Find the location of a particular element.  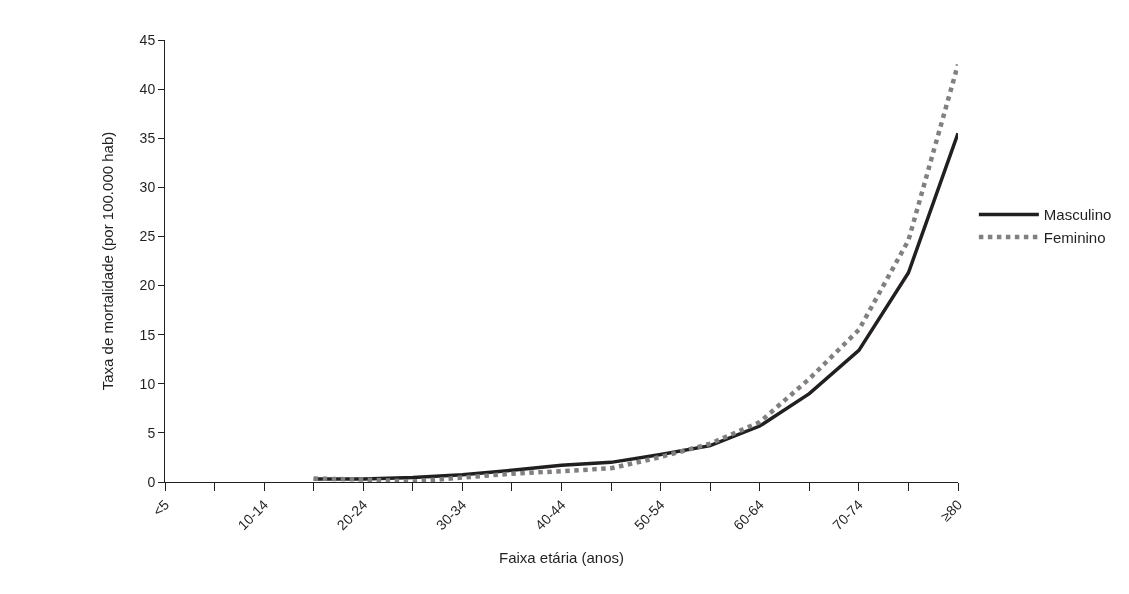

y-tick-label: 0 is located at coordinates (151, 481).